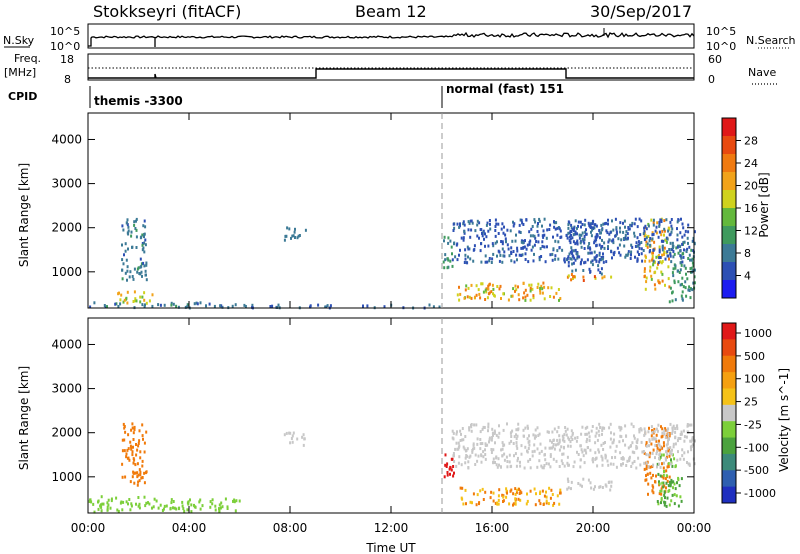 Image resolution: width=800 pixels, height=554 pixels. What do you see at coordinates (390, 547) in the screenshot?
I see `x-axis-label: Time UT` at bounding box center [390, 547].